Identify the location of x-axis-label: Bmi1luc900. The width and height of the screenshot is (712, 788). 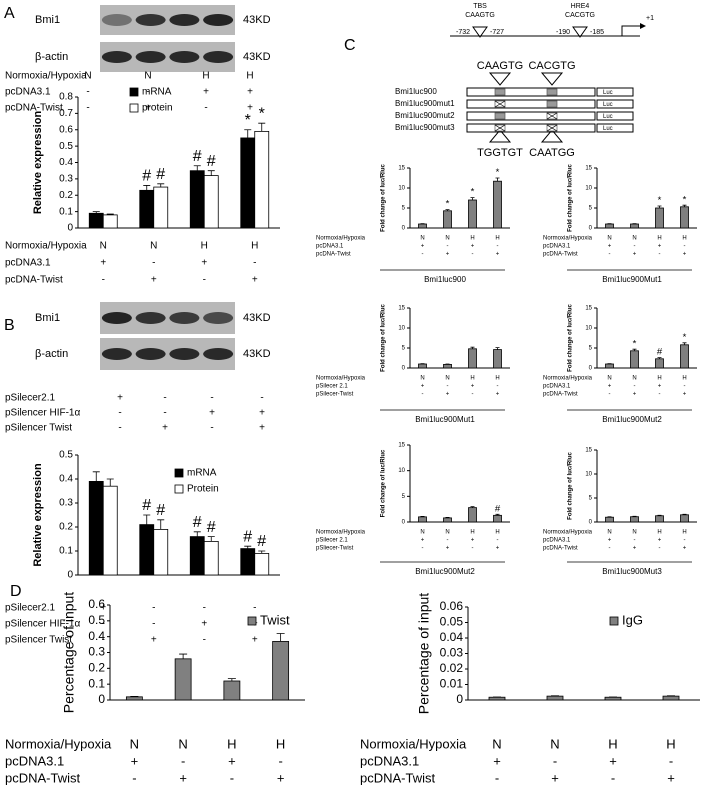
(445, 279).